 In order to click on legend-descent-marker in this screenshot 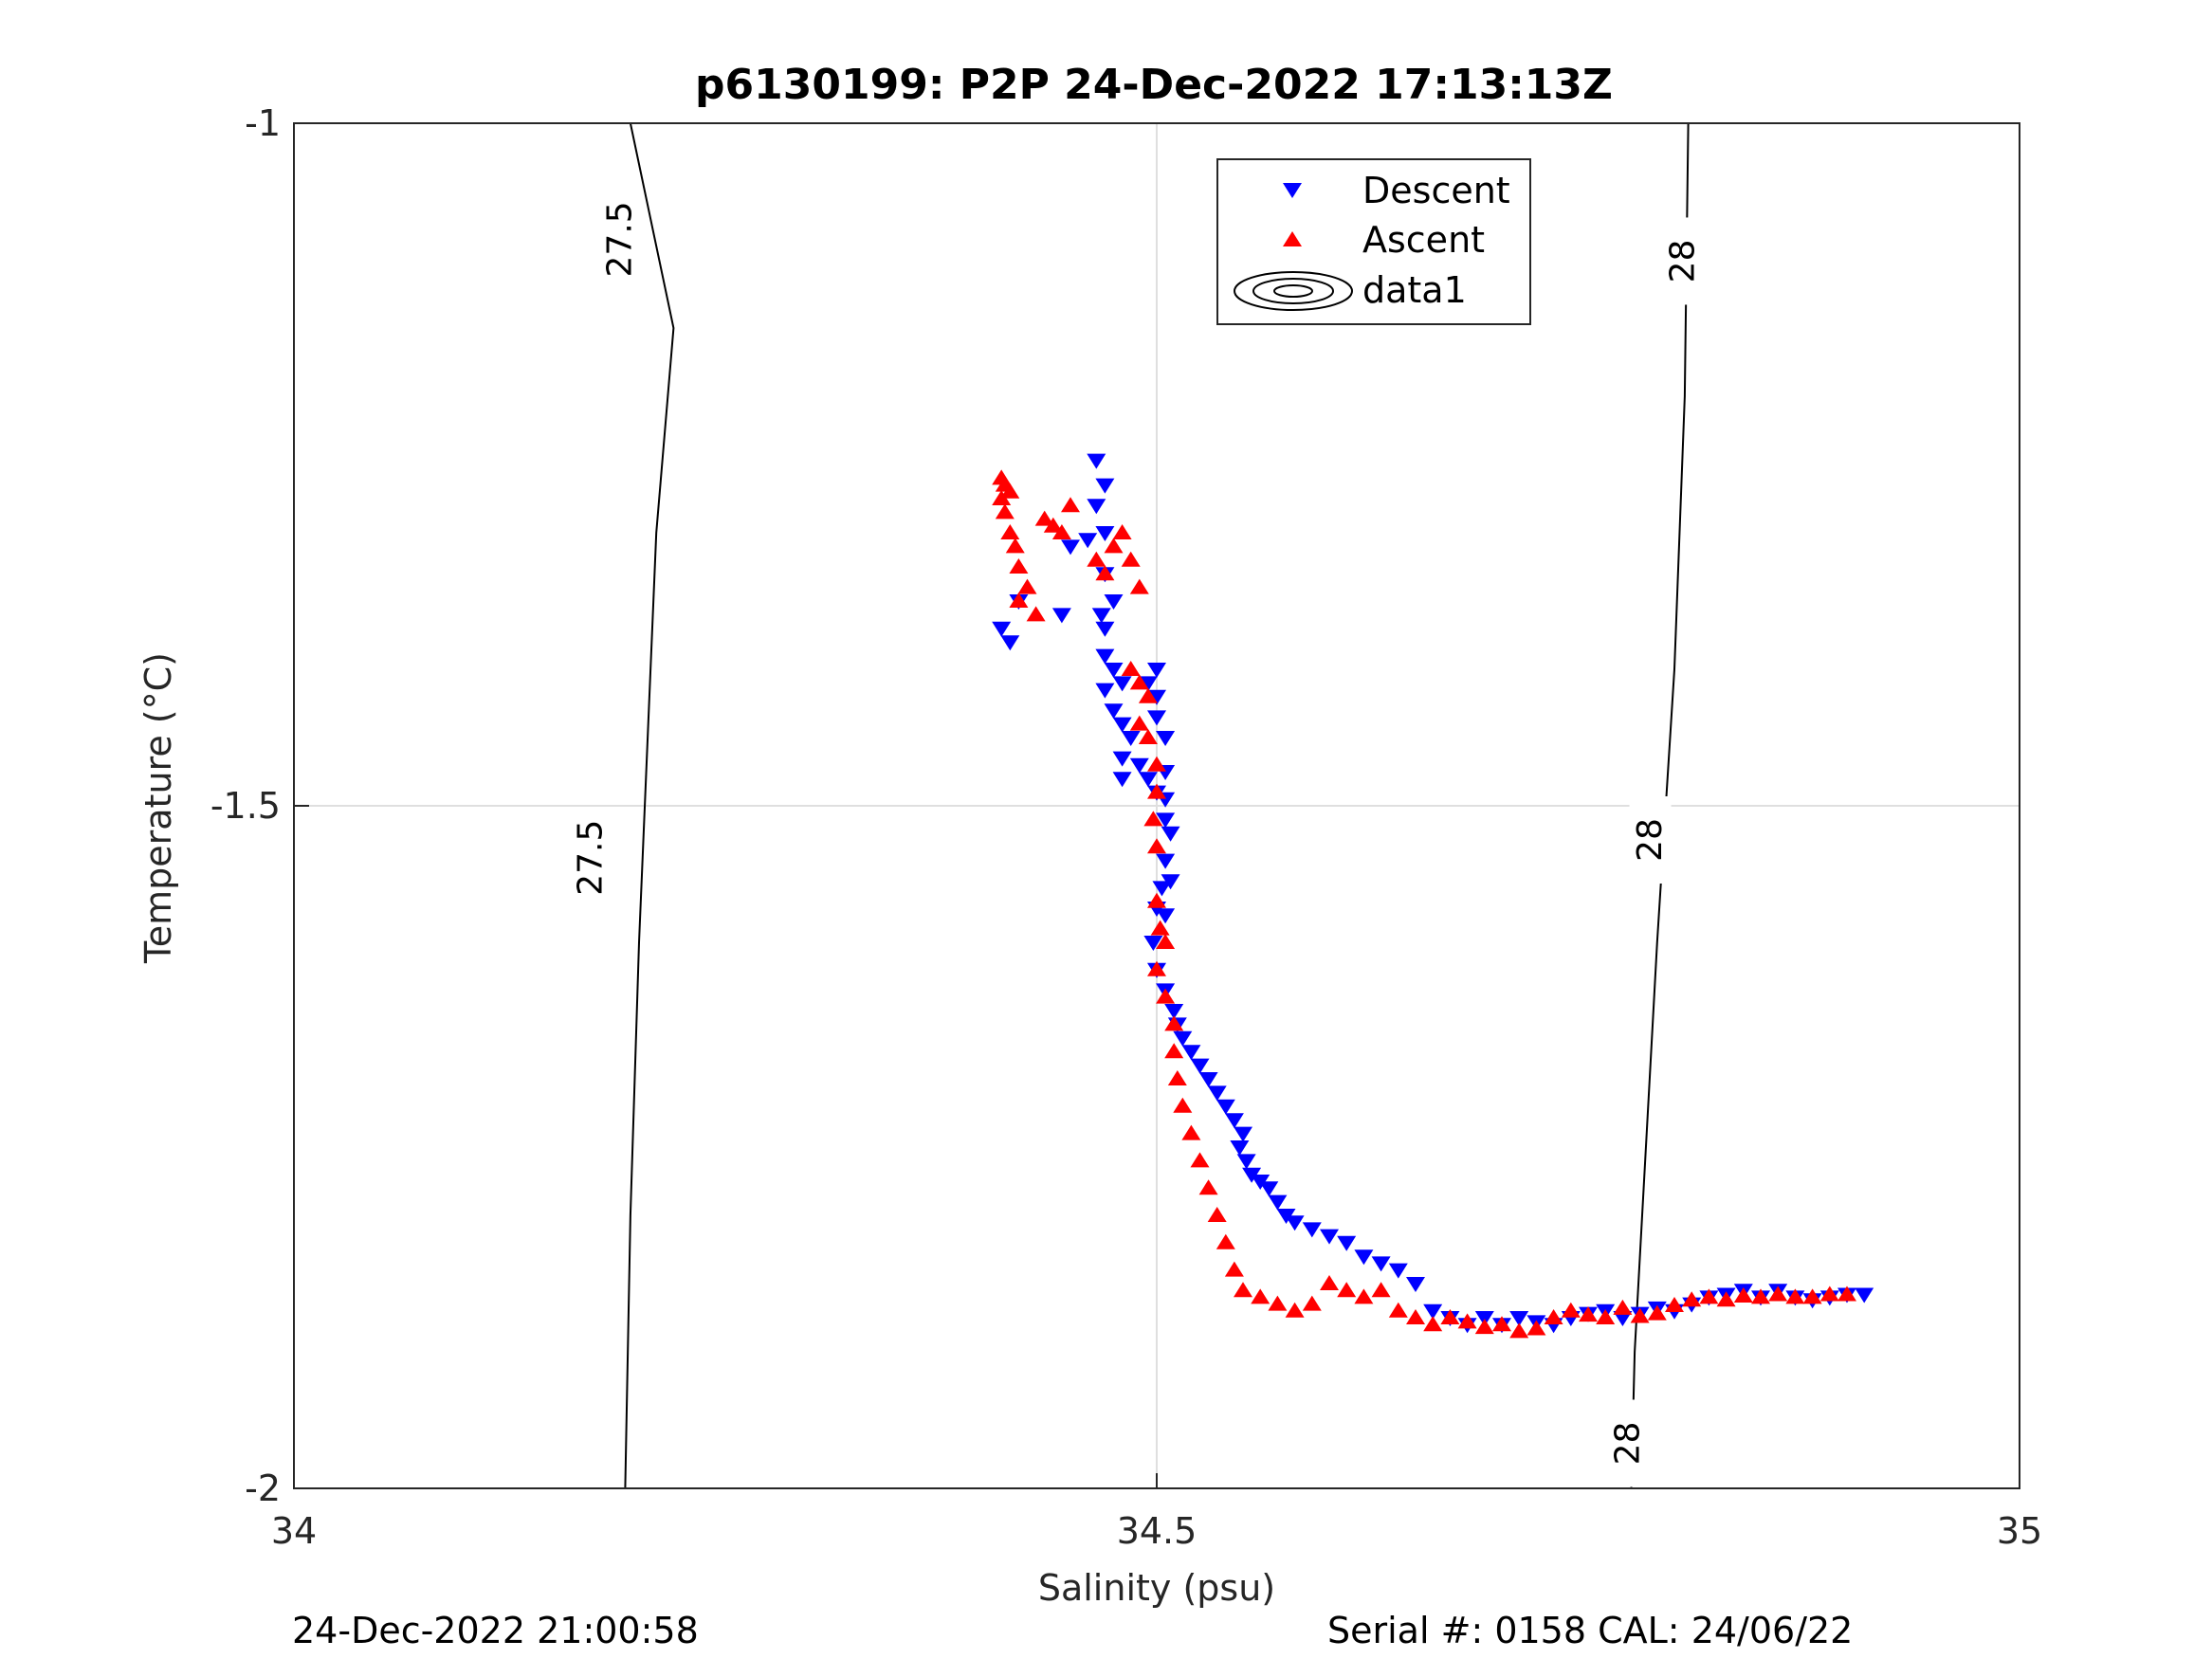, I will do `click(1292, 190)`.